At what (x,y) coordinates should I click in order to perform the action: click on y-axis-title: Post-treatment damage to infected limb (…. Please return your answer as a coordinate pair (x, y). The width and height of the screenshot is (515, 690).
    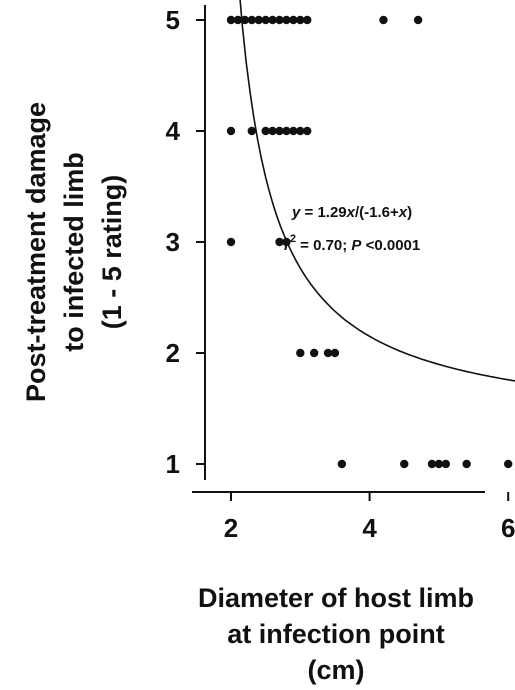
    Looking at the image, I should click on (74, 252).